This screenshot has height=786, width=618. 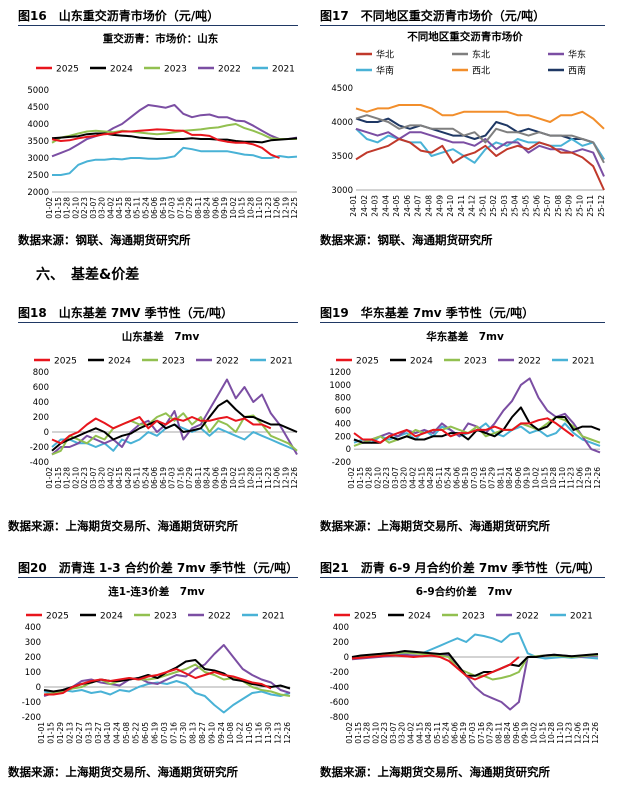 What do you see at coordinates (221, 733) in the screenshot?
I see `x-tick-label: 09-24` at bounding box center [221, 733].